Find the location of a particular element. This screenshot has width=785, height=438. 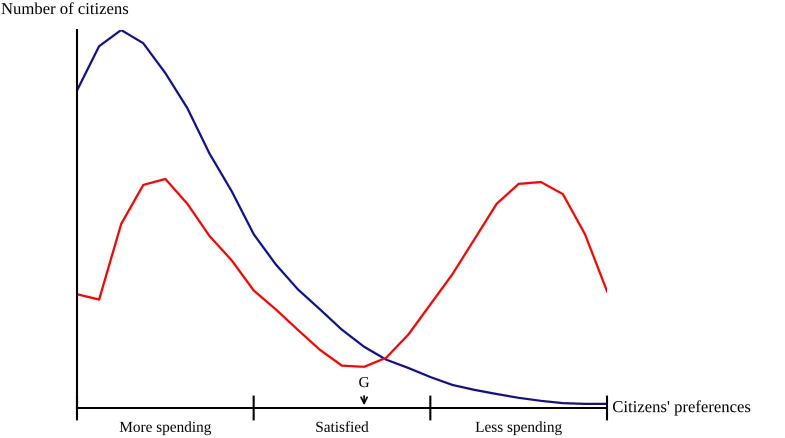

text: Less spending is located at coordinates (519, 428).